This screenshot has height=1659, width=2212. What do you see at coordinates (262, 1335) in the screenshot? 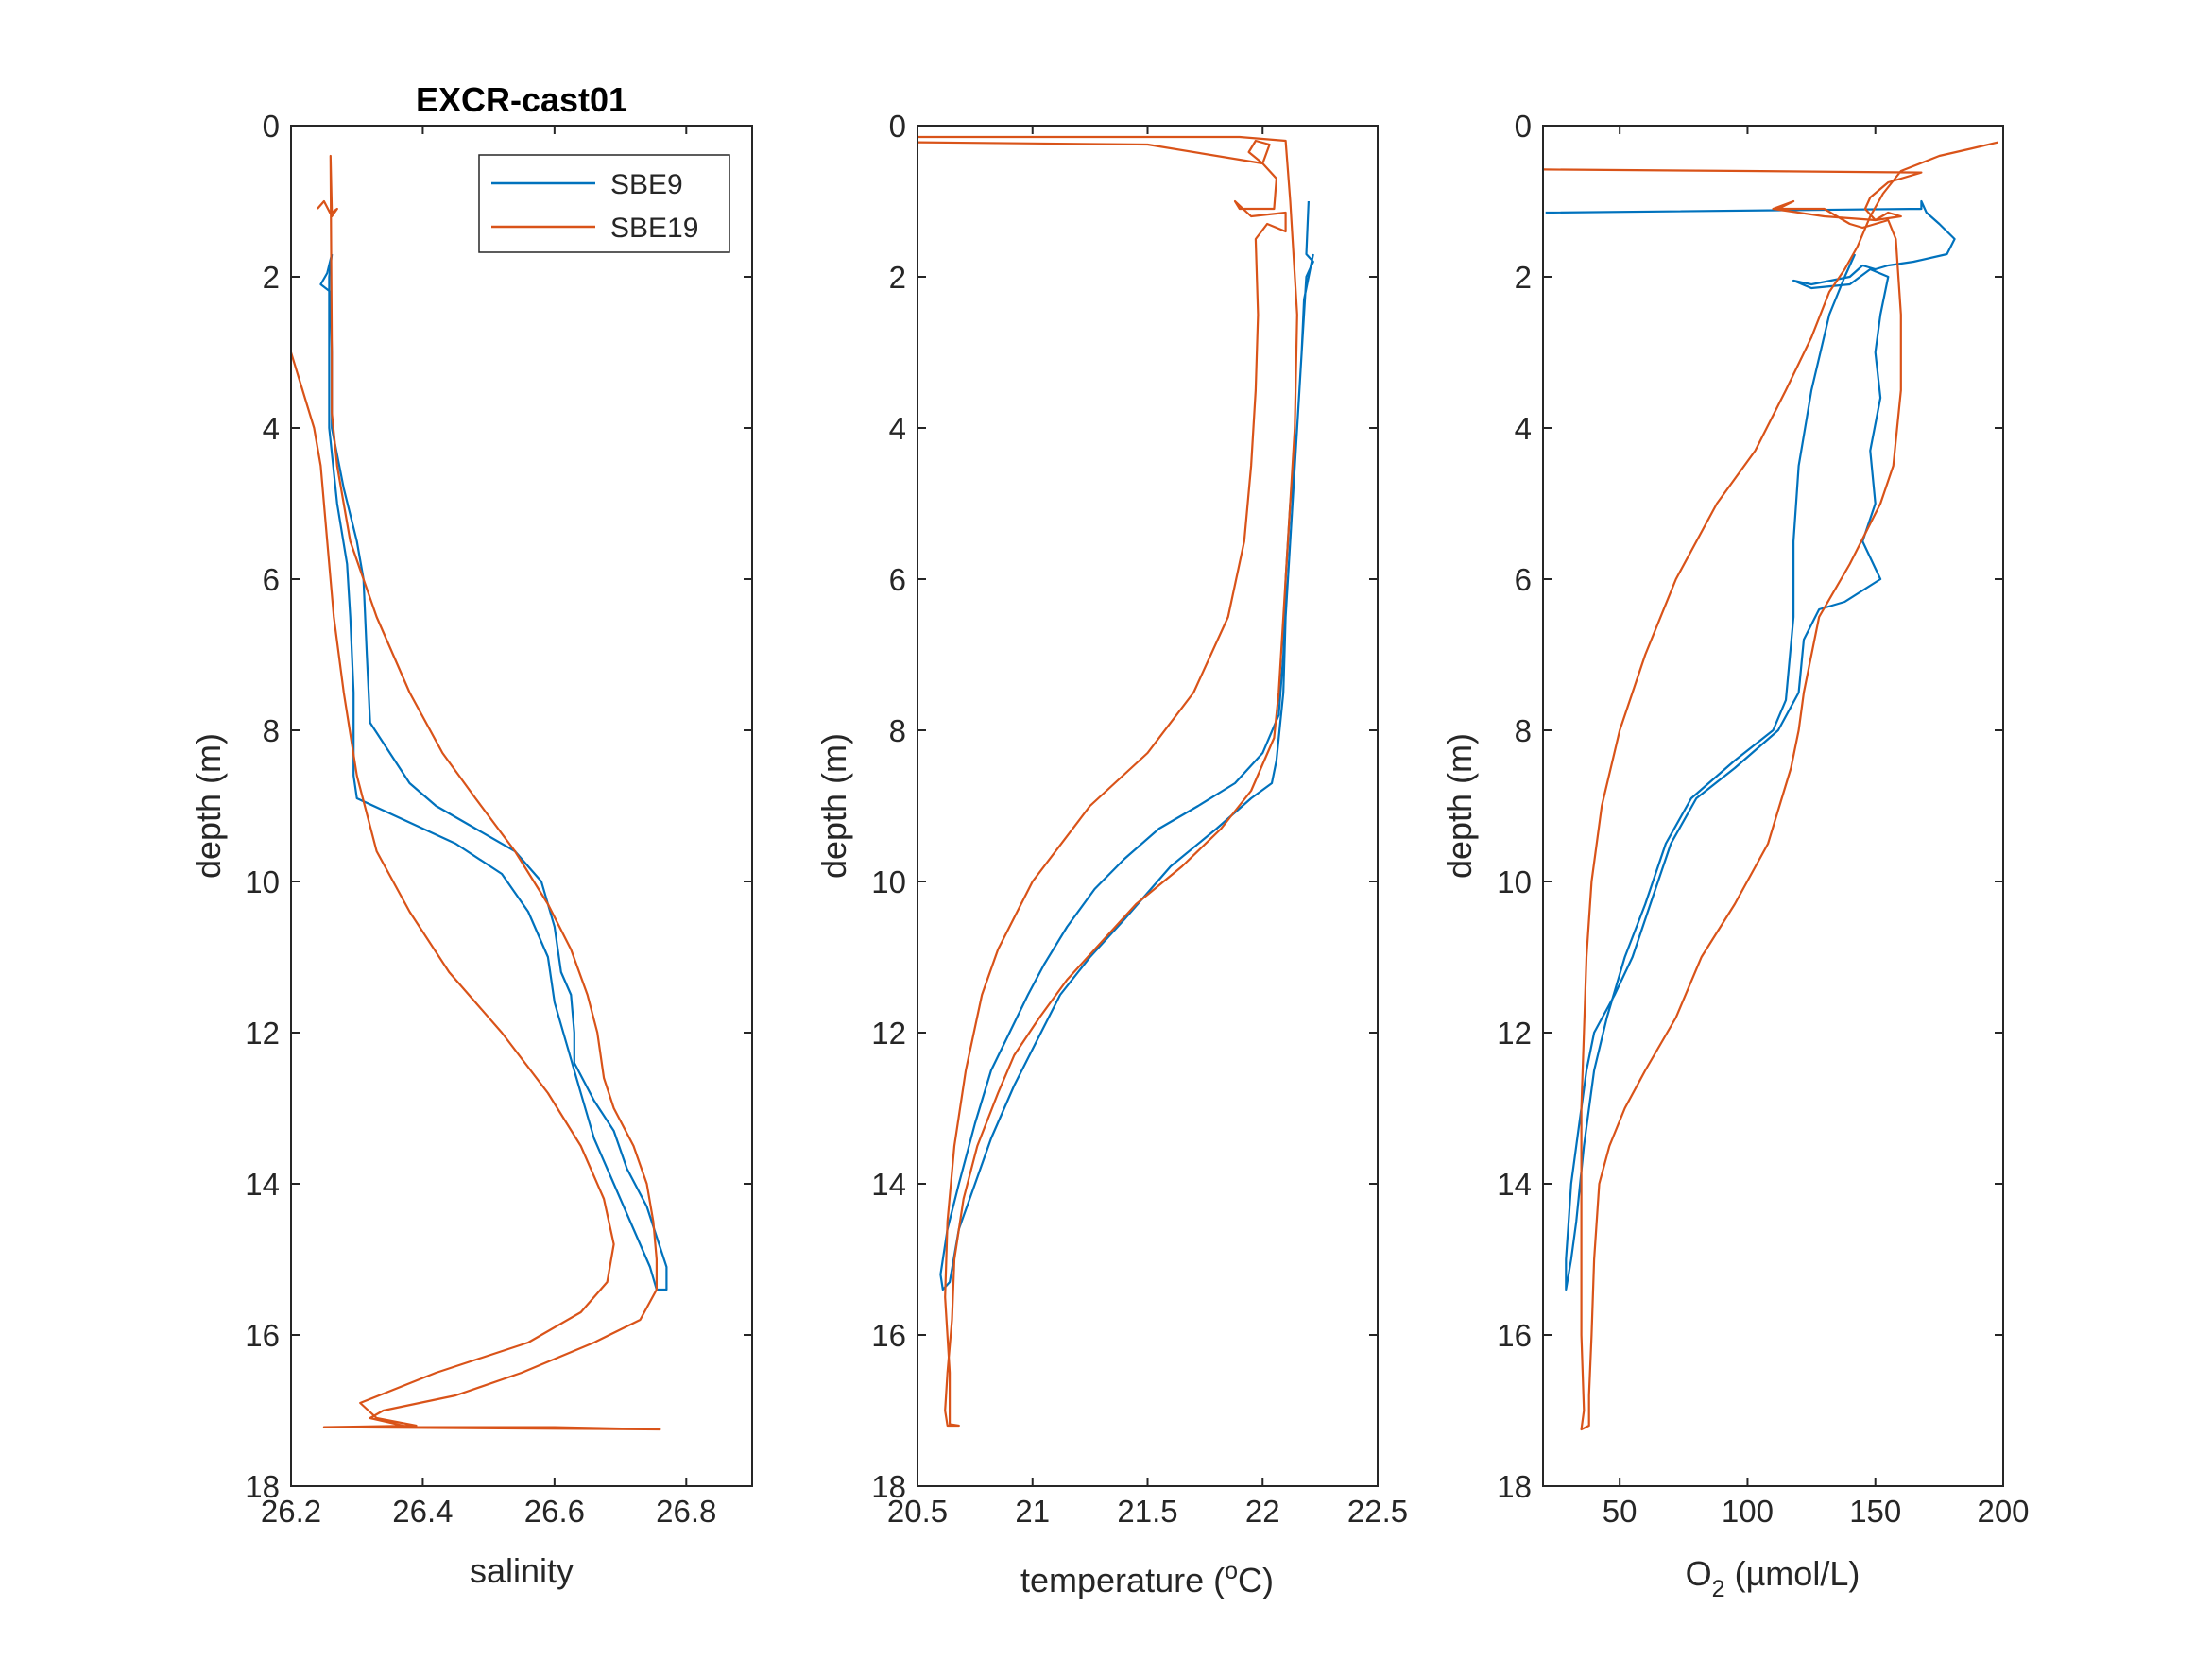
I see `salinity-y-tick-label: 16` at bounding box center [262, 1335].